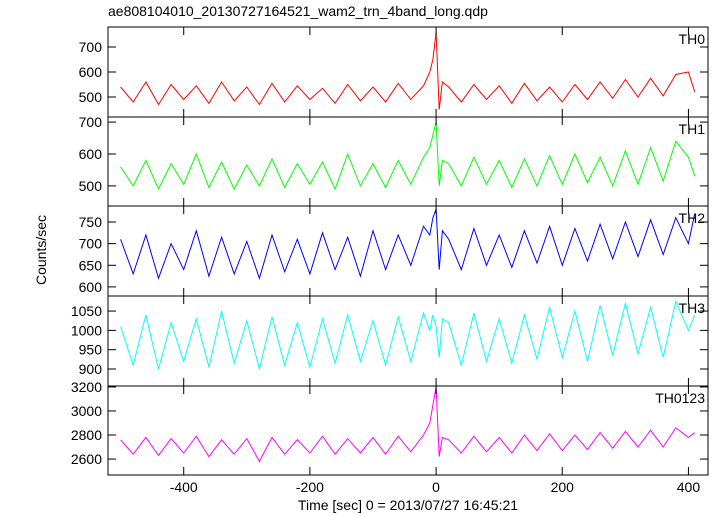 The height and width of the screenshot is (516, 717). Describe the element at coordinates (86, 411) in the screenshot. I see `y-tick-label: 3000` at that location.